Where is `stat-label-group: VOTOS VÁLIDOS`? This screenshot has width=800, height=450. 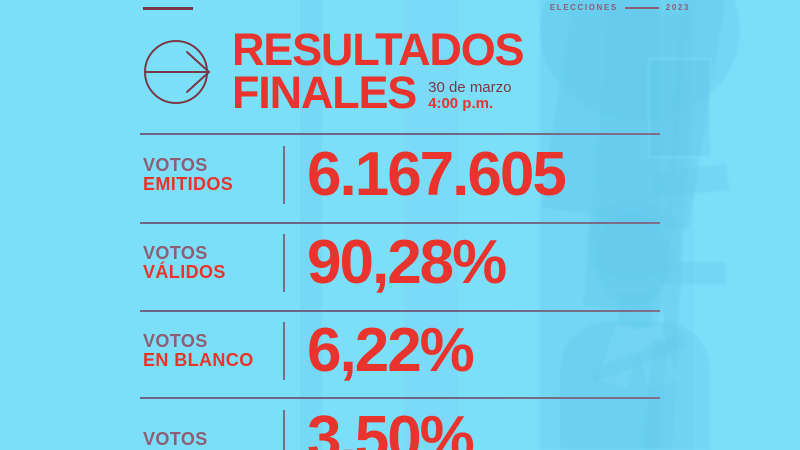 stat-label-group: VOTOS VÁLIDOS is located at coordinates (213, 263).